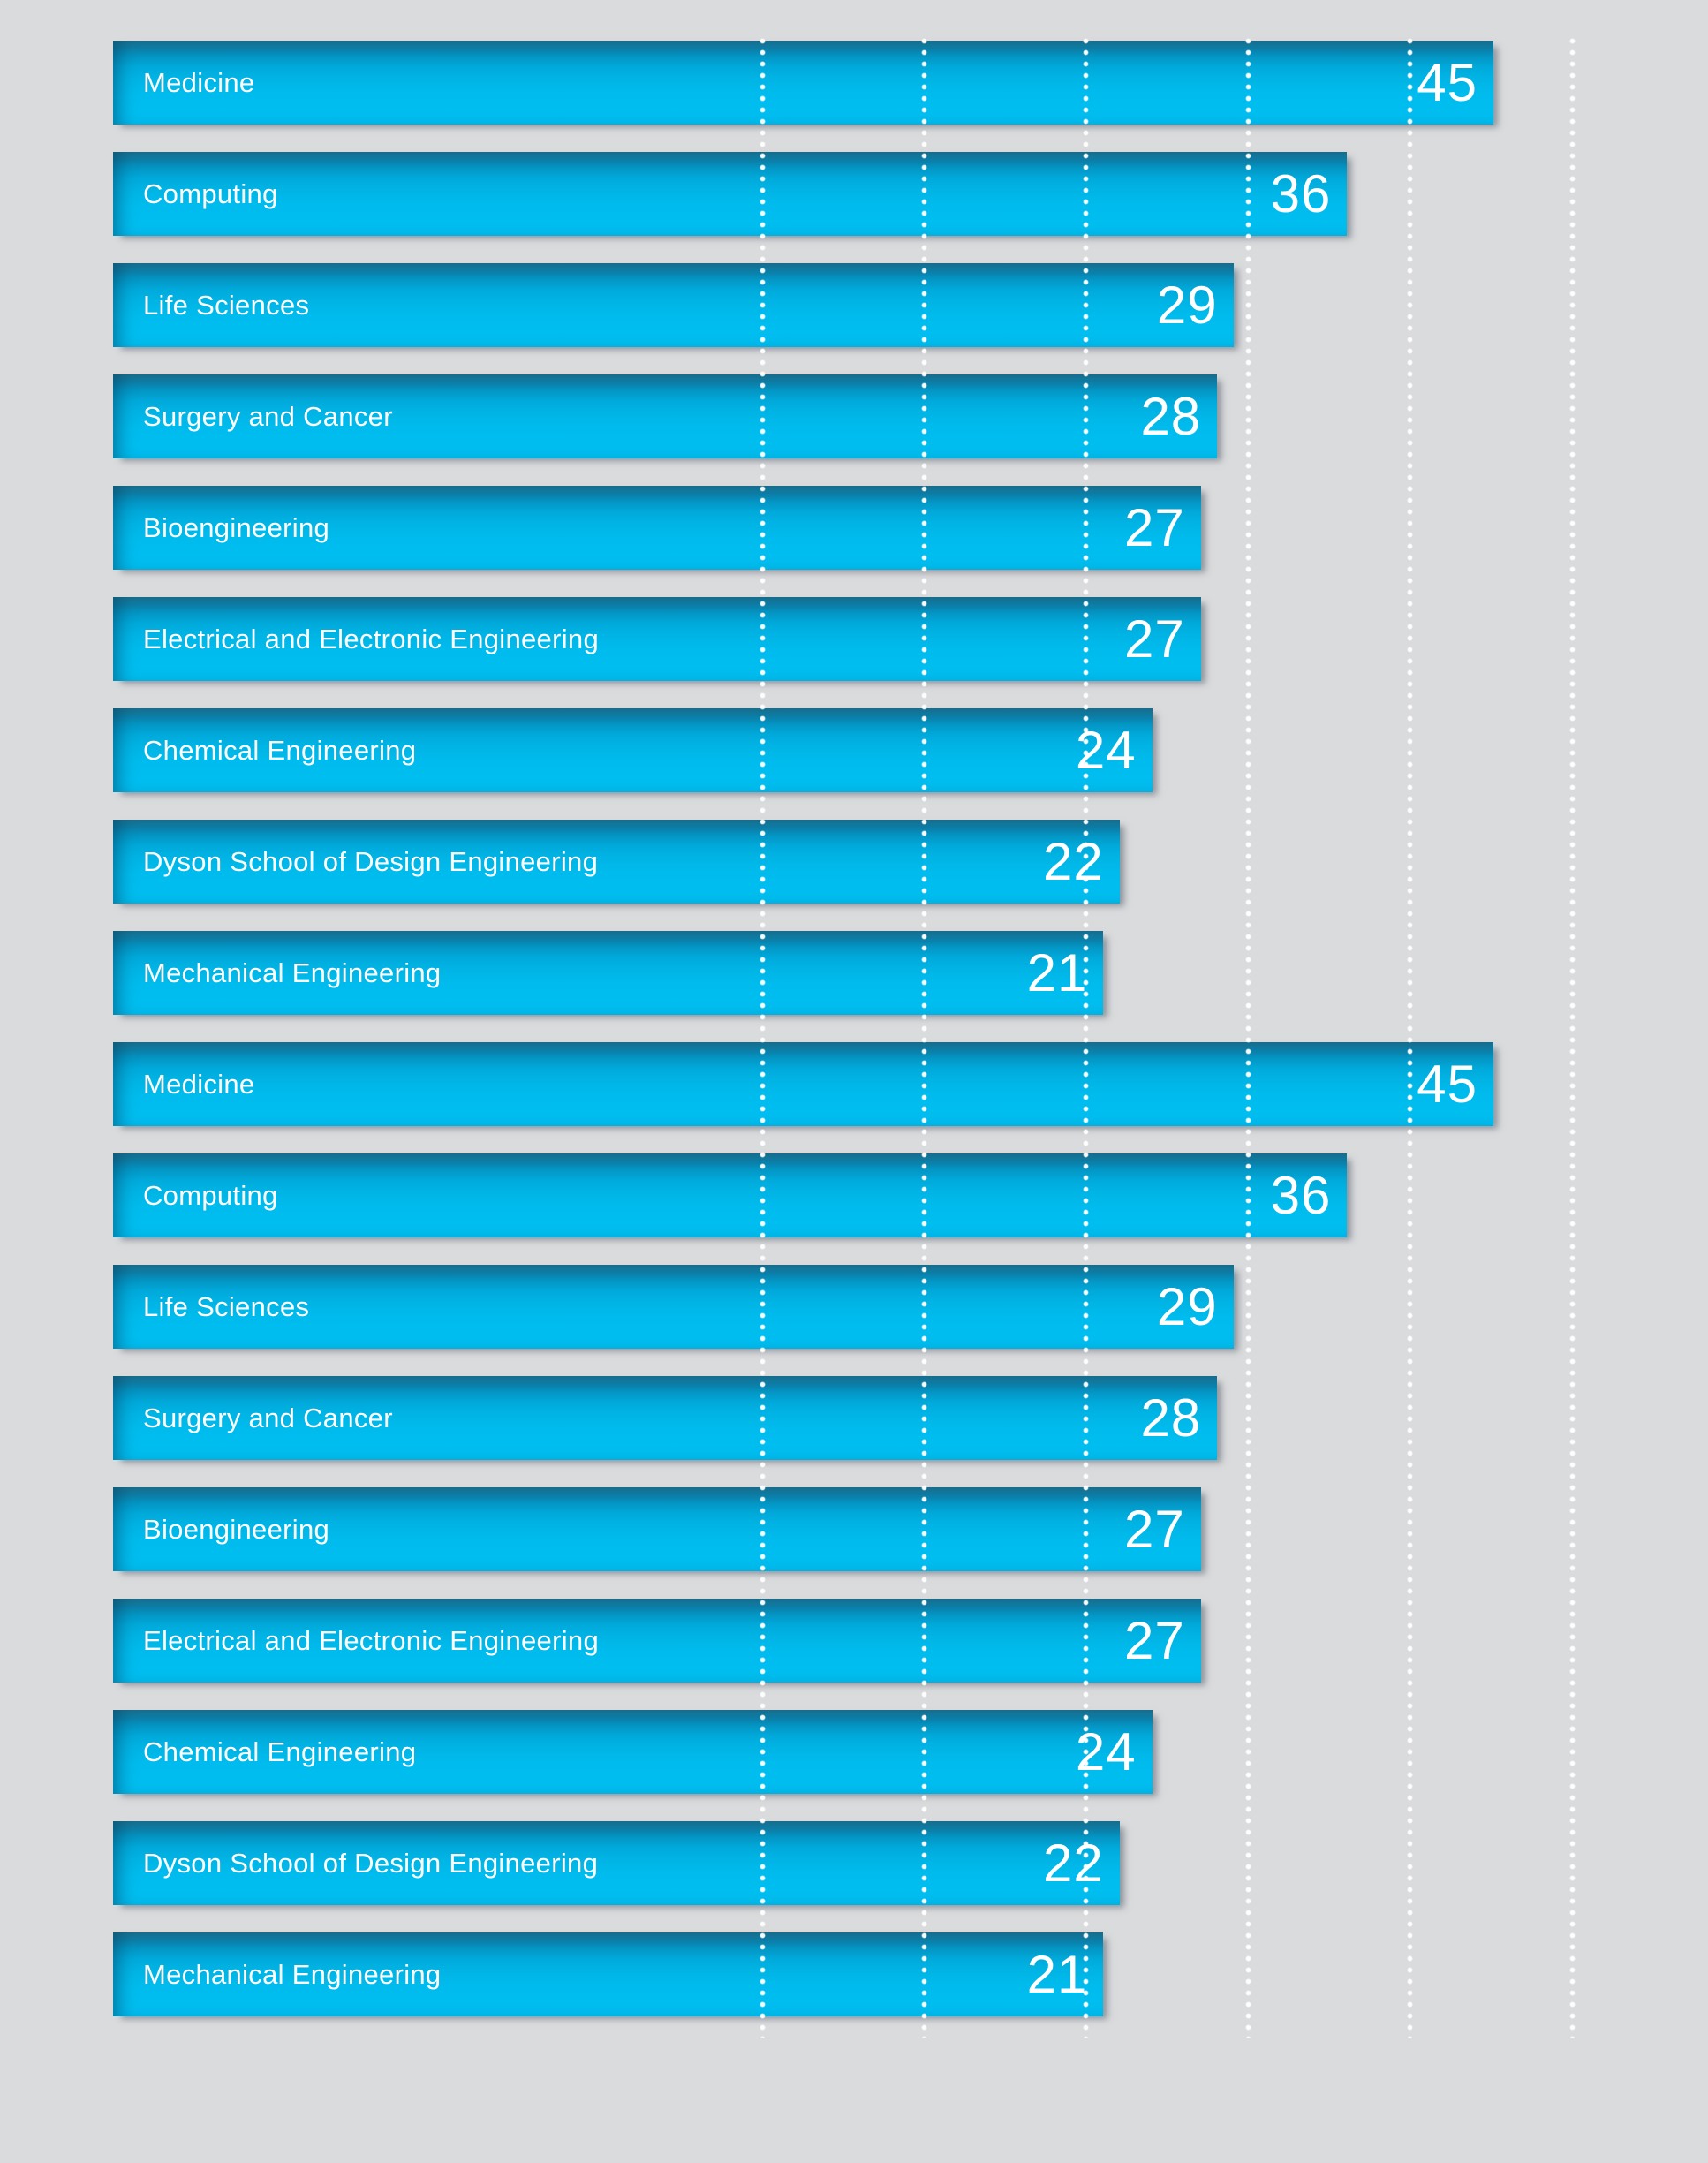  Describe the element at coordinates (1572, 1037) in the screenshot. I see `gridline` at that location.